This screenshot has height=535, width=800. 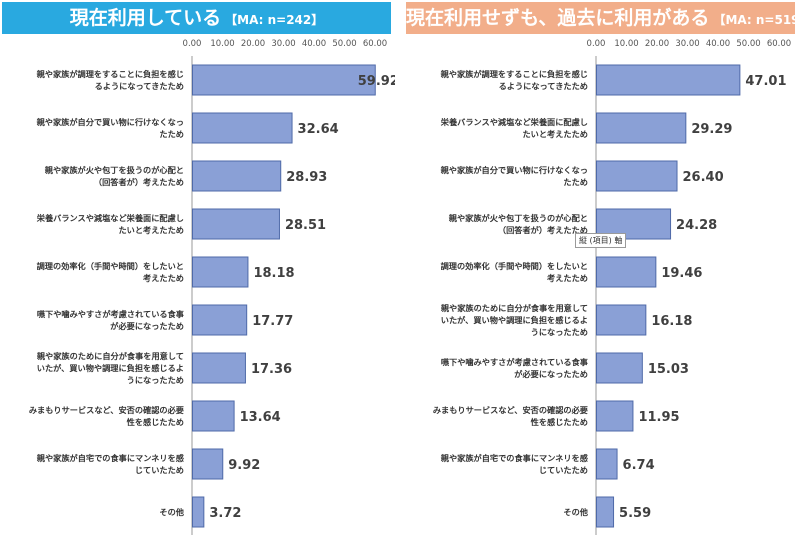 I want to click on right-value-label: 24.28, so click(x=696, y=225).